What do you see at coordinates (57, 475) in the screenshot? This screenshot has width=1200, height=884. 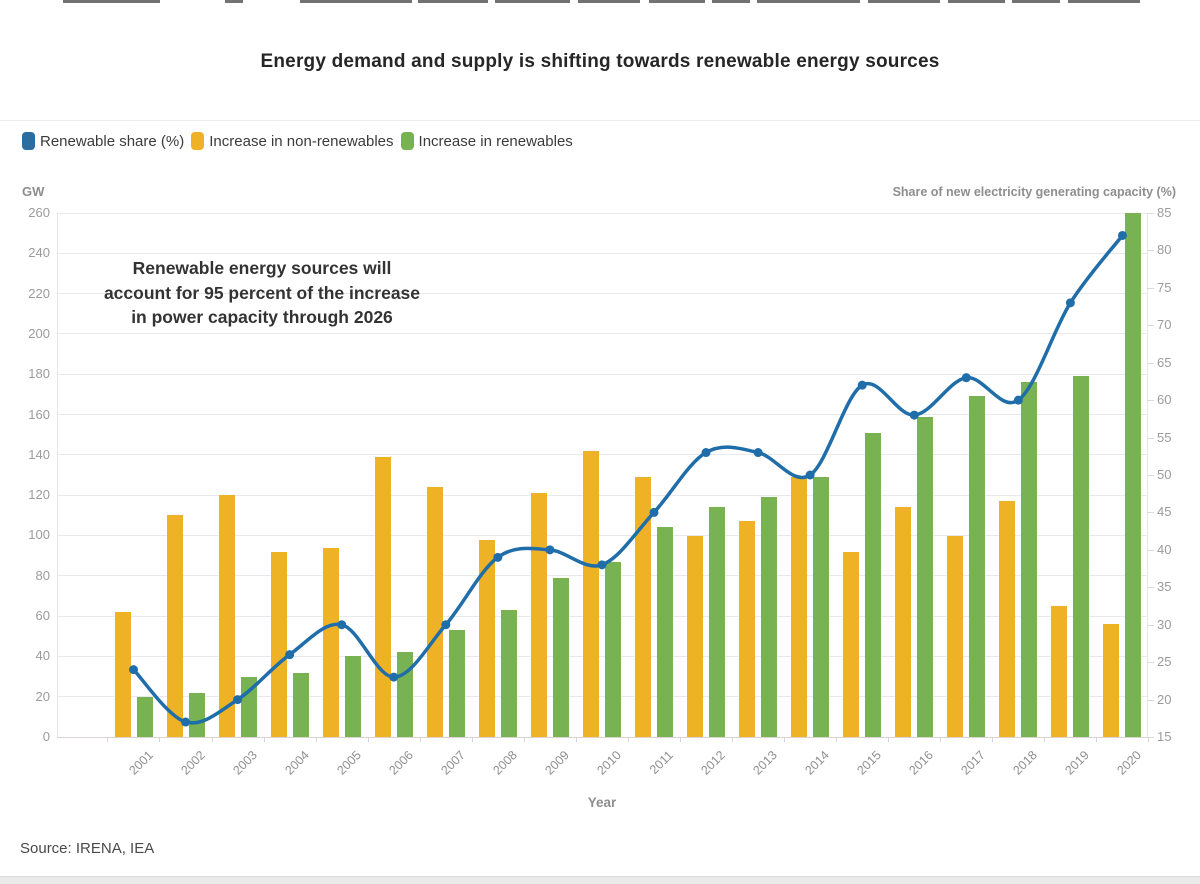 I see `left-axis-line` at bounding box center [57, 475].